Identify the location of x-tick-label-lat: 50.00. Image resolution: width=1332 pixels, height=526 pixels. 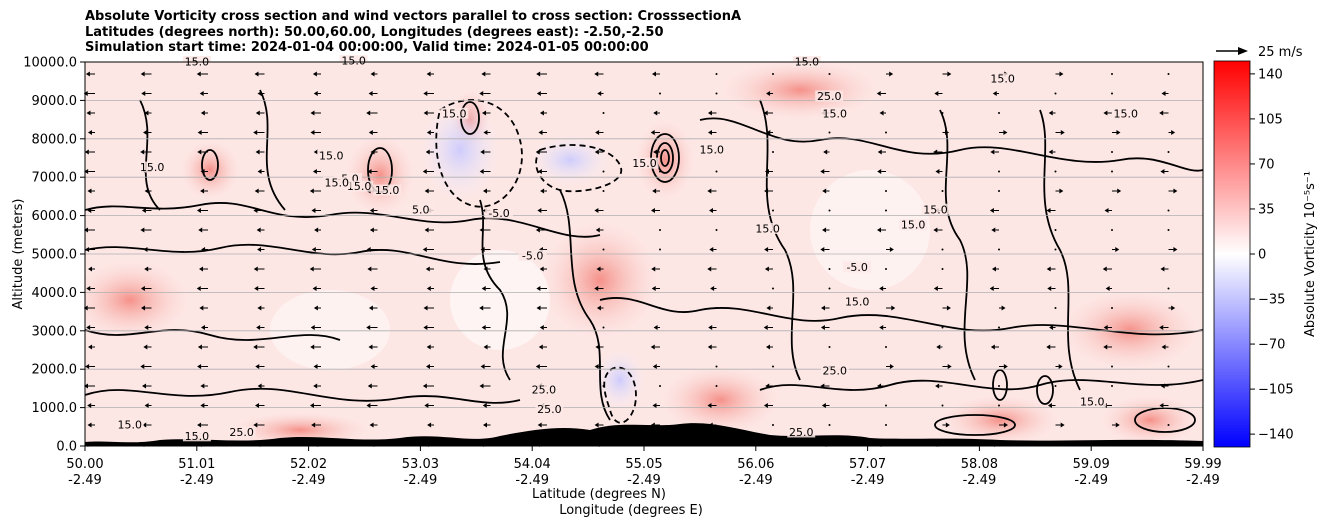
(84, 464).